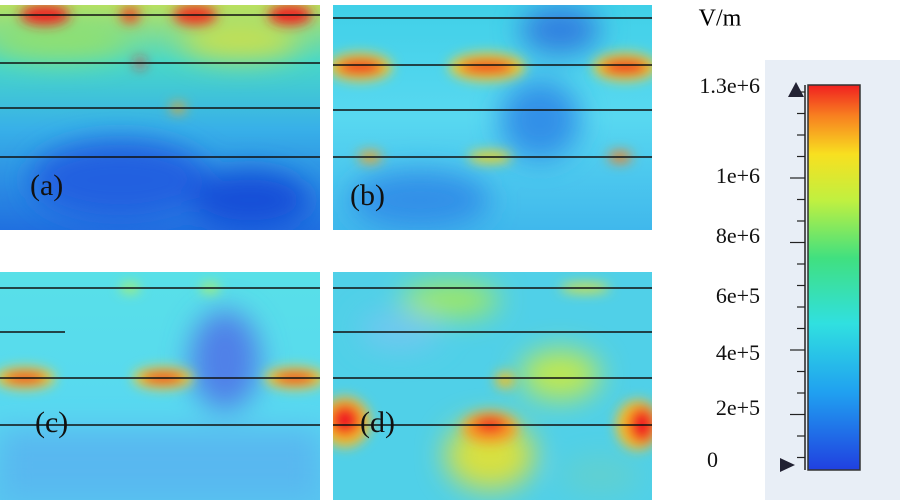 The width and height of the screenshot is (900, 500). Describe the element at coordinates (51, 422) in the screenshot. I see `panel-label: (c)` at that location.